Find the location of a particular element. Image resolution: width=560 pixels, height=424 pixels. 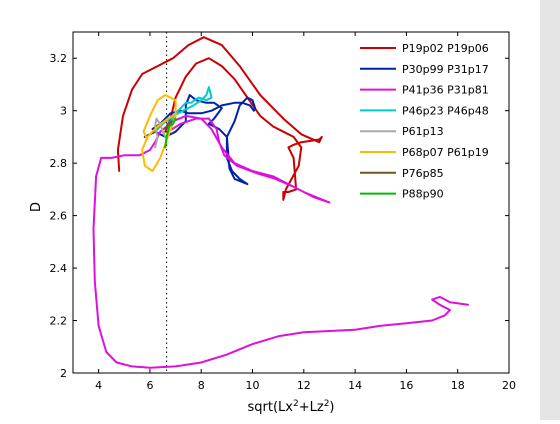

legend-label: P68p07 P61p19 is located at coordinates (445, 152).